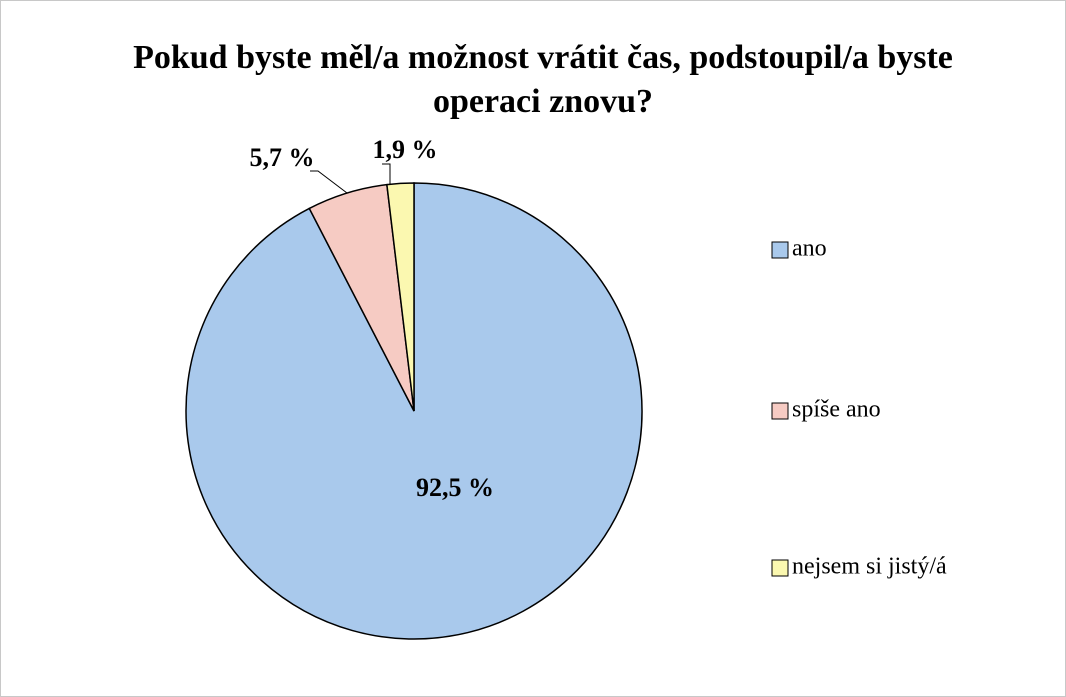  Describe the element at coordinates (400, 297) in the screenshot. I see `pie-slice` at that location.